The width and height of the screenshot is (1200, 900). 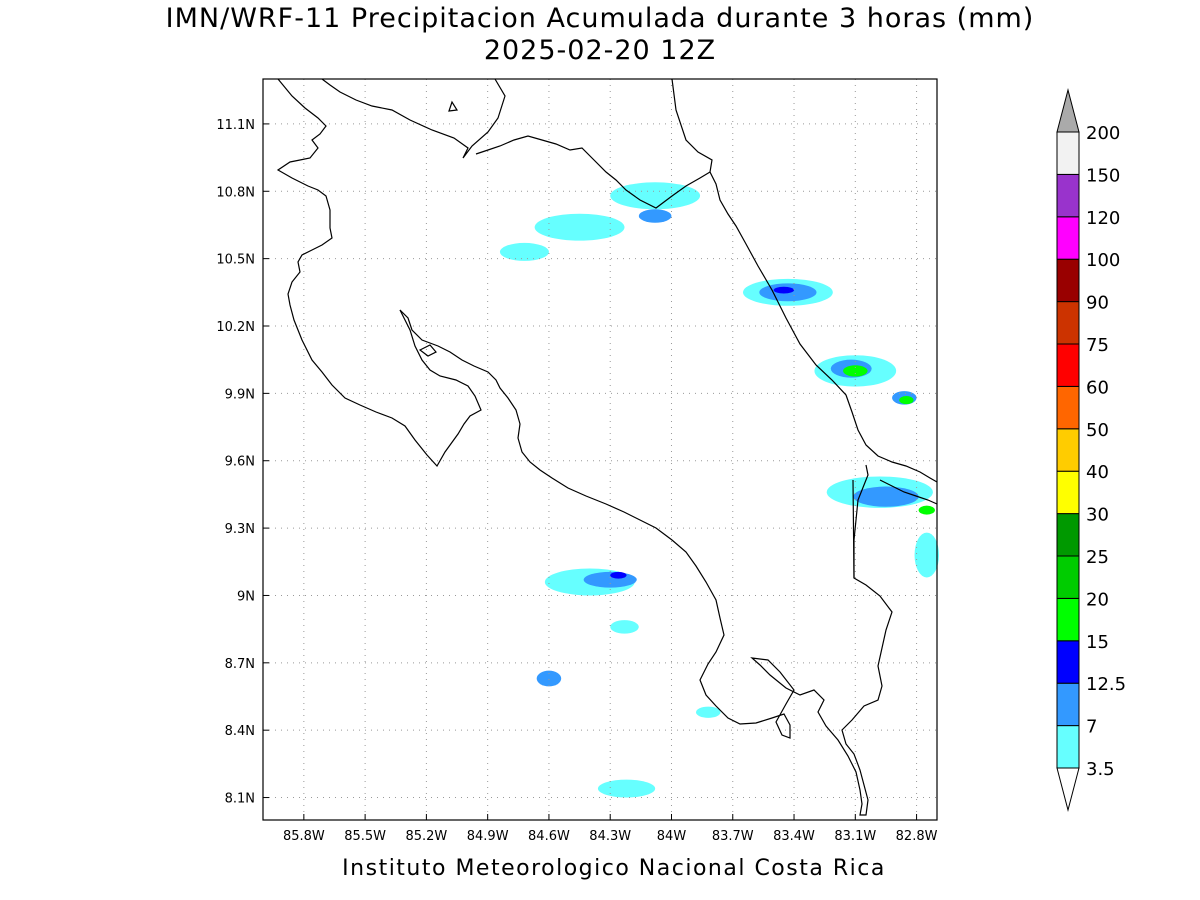 What do you see at coordinates (1097, 557) in the screenshot?
I see `colorbar-label-5: 25` at bounding box center [1097, 557].